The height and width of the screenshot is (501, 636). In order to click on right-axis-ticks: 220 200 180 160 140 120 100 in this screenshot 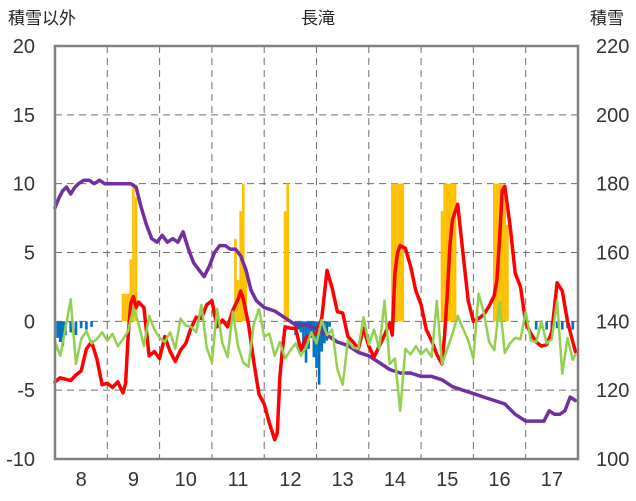, I will do `click(612, 253)`.